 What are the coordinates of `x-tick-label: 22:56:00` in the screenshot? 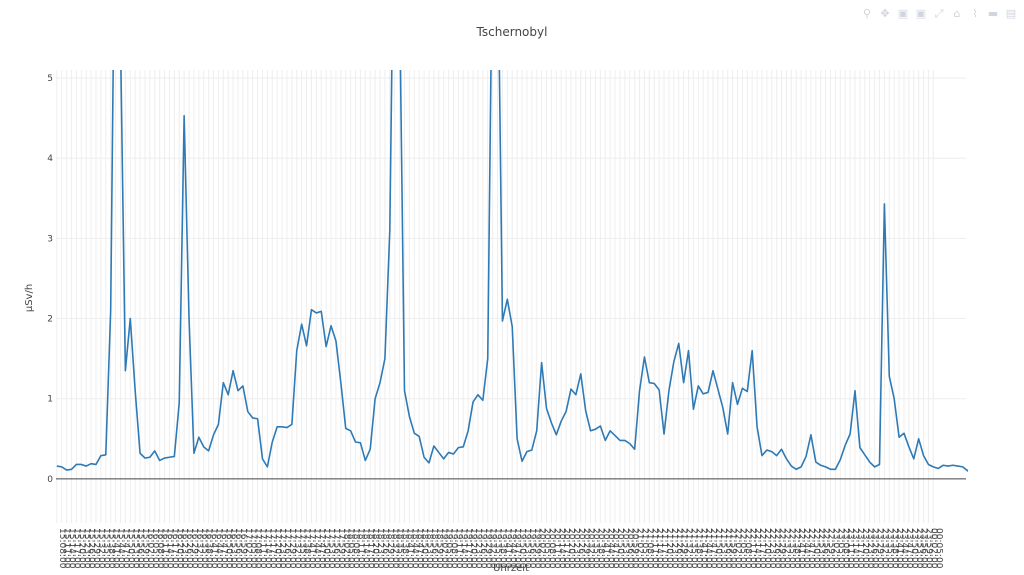 It's located at (826, 548).